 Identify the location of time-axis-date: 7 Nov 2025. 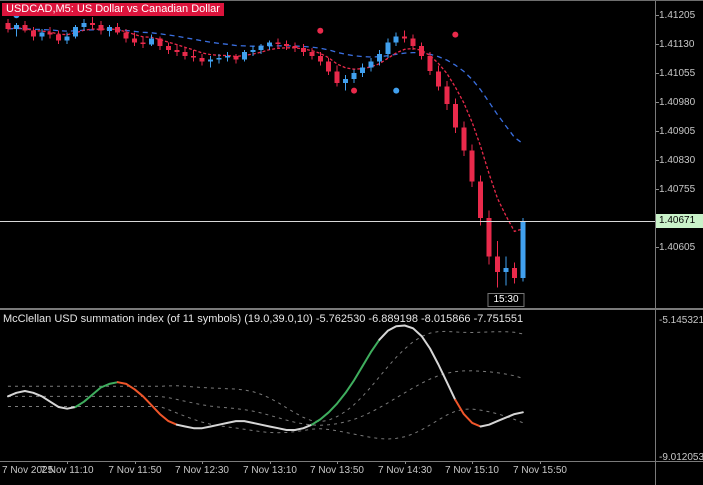
(28, 470).